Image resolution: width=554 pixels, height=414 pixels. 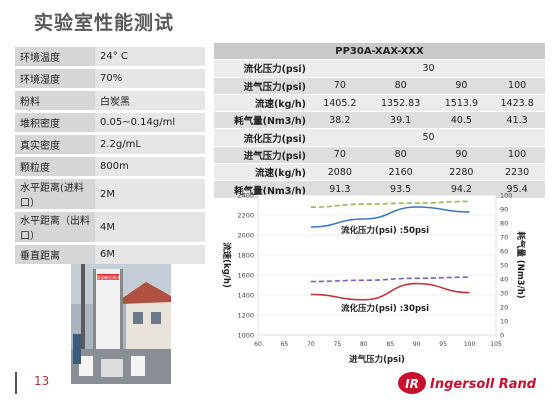 I want to click on spec-value: 2.2g/mL, so click(x=150, y=144).